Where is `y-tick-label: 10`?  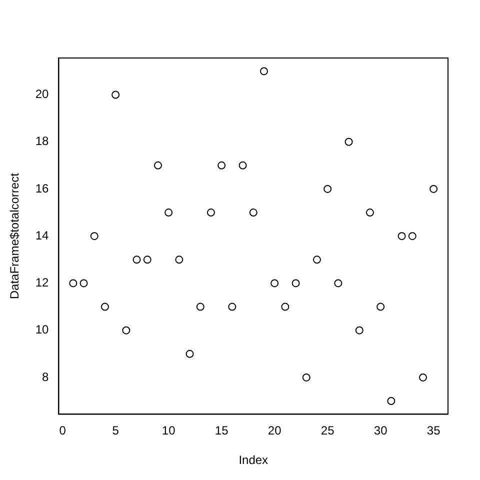
y-tick-label: 10 is located at coordinates (42, 329).